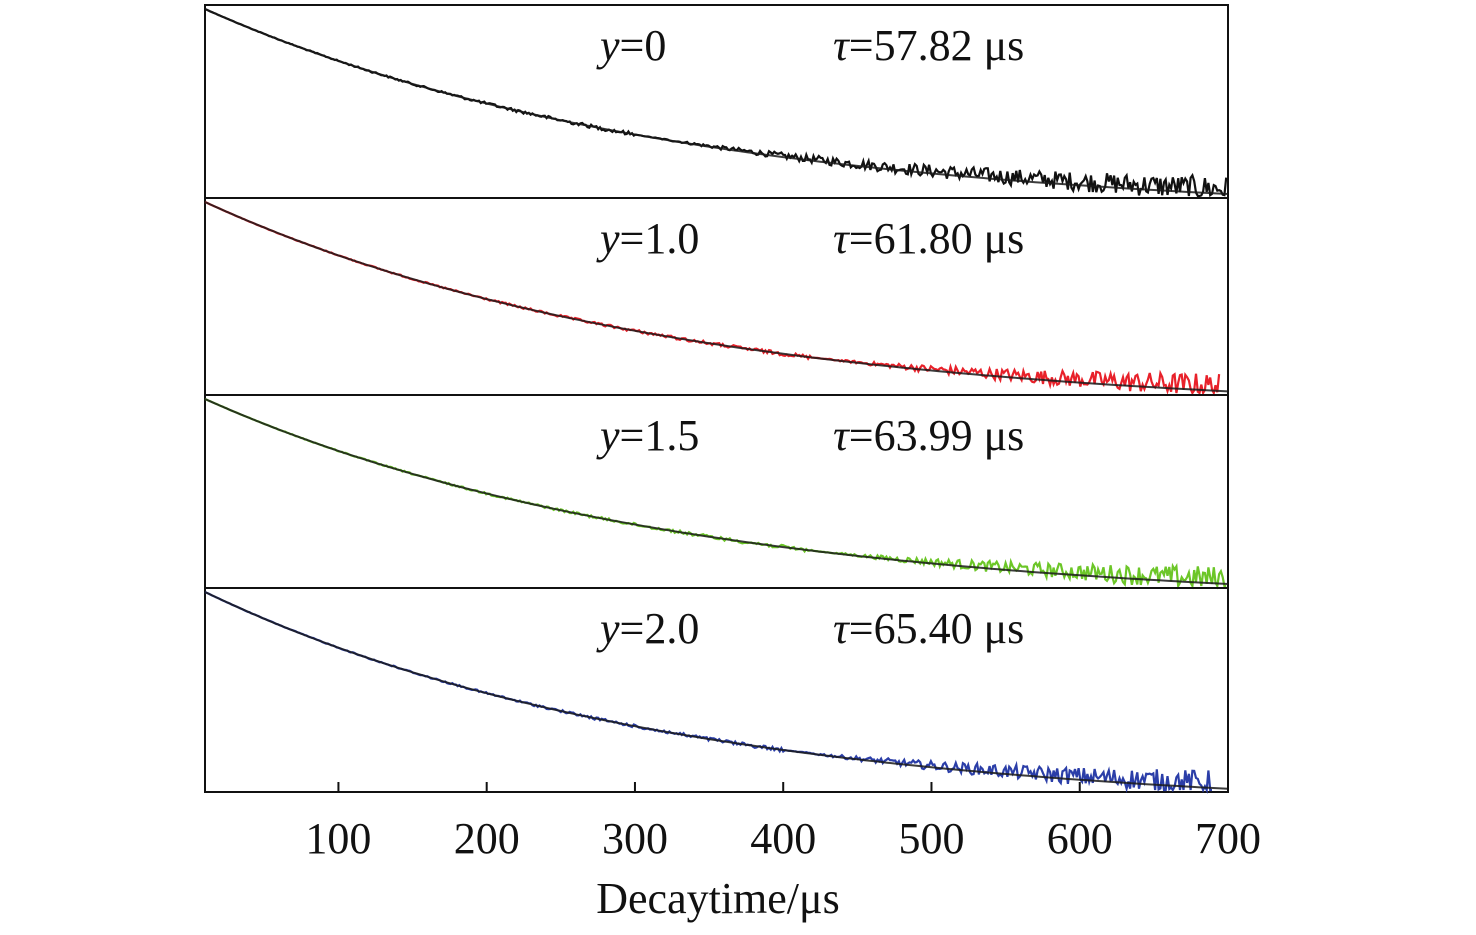 This screenshot has width=1476, height=935. I want to click on x-tick-label-300: 300, so click(635, 838).